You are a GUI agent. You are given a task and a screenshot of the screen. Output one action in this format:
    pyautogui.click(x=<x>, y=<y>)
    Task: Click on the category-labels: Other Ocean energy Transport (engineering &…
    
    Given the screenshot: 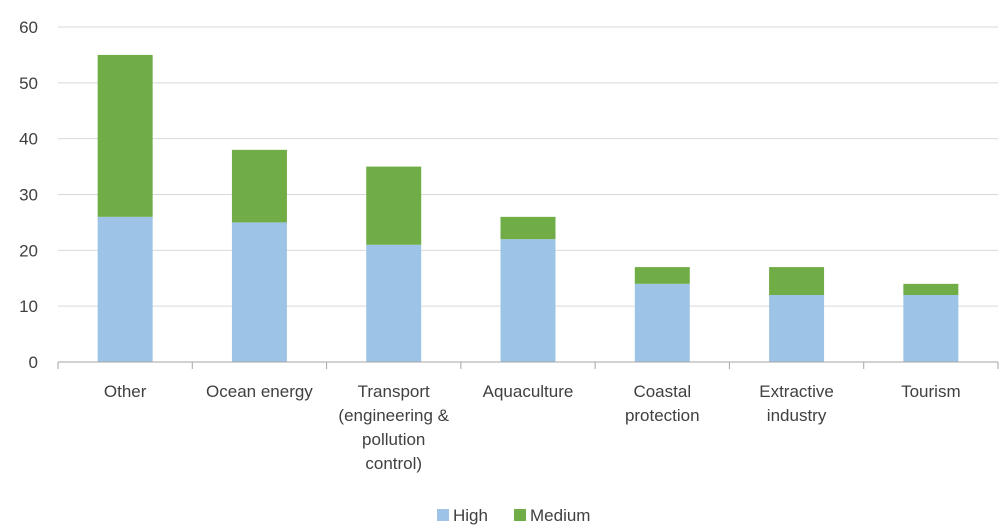 What is the action you would take?
    pyautogui.click(x=532, y=427)
    